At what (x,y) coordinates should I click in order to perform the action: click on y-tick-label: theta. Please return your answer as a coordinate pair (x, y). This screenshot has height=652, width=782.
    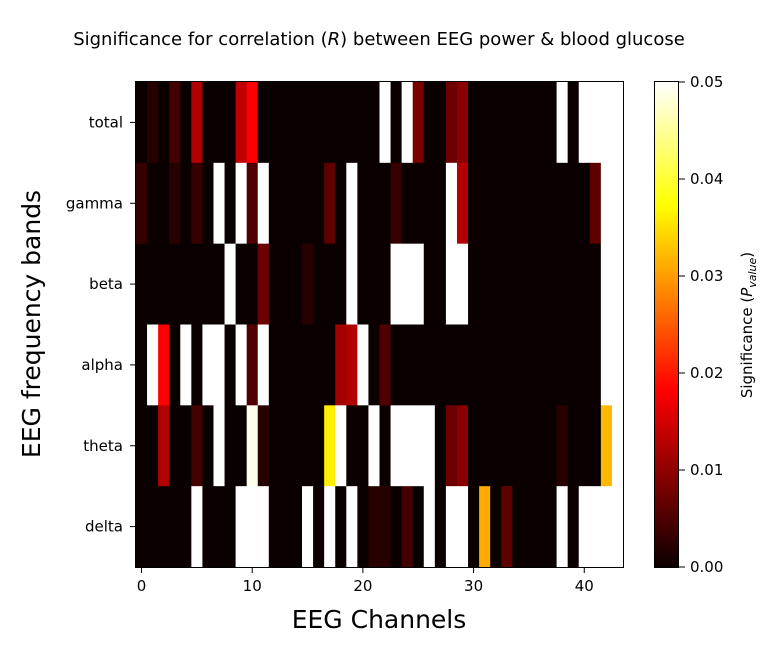
    Looking at the image, I should click on (103, 446).